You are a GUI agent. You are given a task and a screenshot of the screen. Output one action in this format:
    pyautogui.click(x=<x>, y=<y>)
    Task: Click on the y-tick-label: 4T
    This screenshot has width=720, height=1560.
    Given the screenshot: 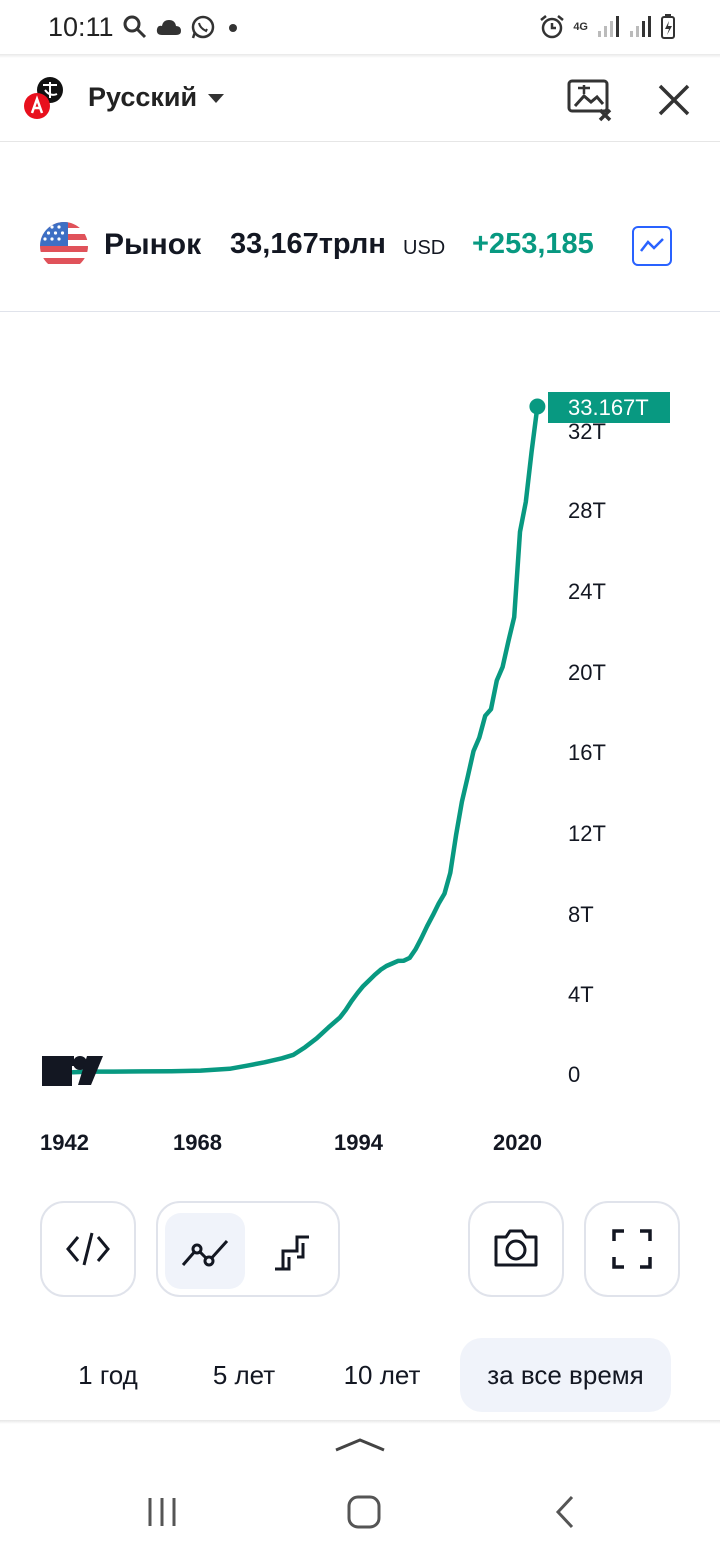 What is the action you would take?
    pyautogui.click(x=581, y=994)
    